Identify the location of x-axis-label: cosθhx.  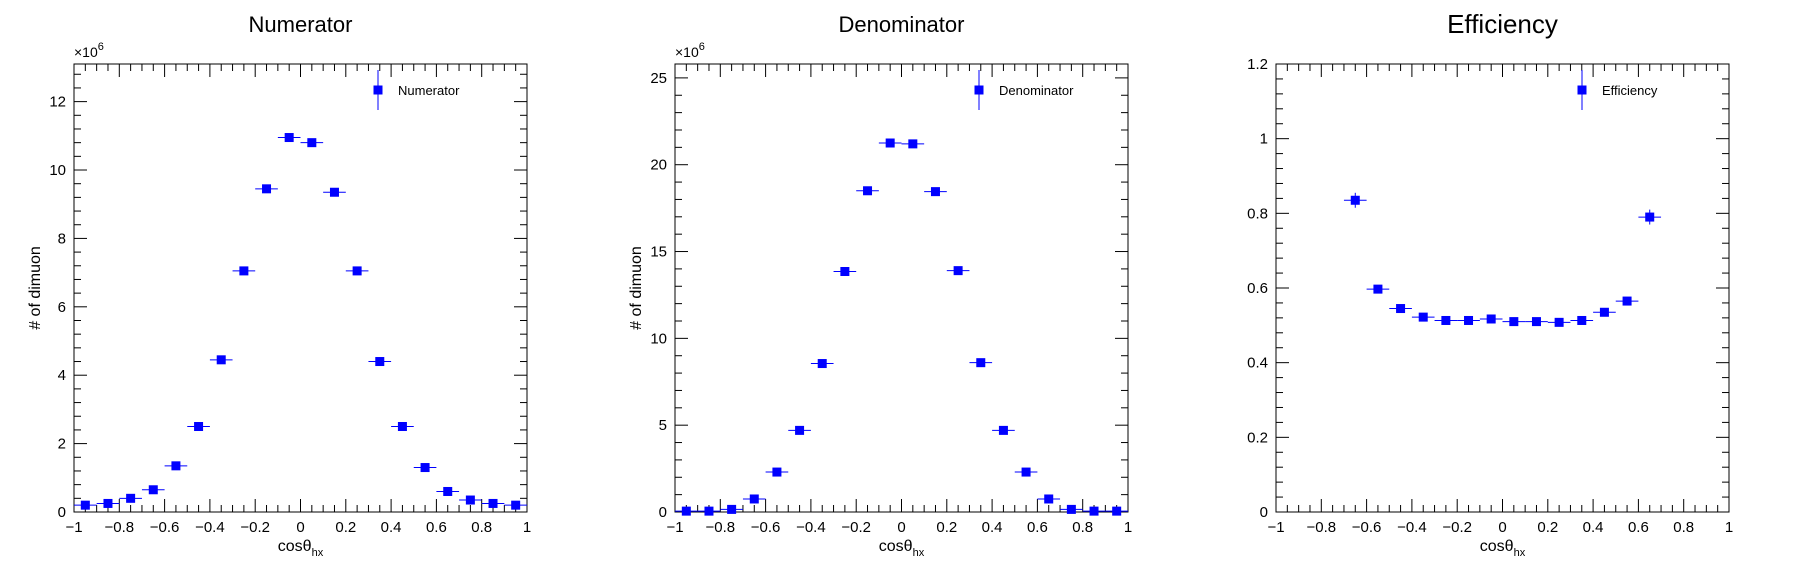
(902, 548).